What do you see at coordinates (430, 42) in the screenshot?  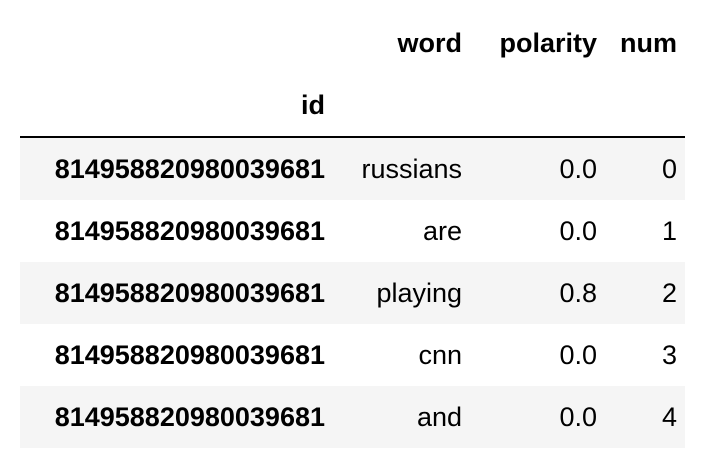 I see `column-header-word: word` at bounding box center [430, 42].